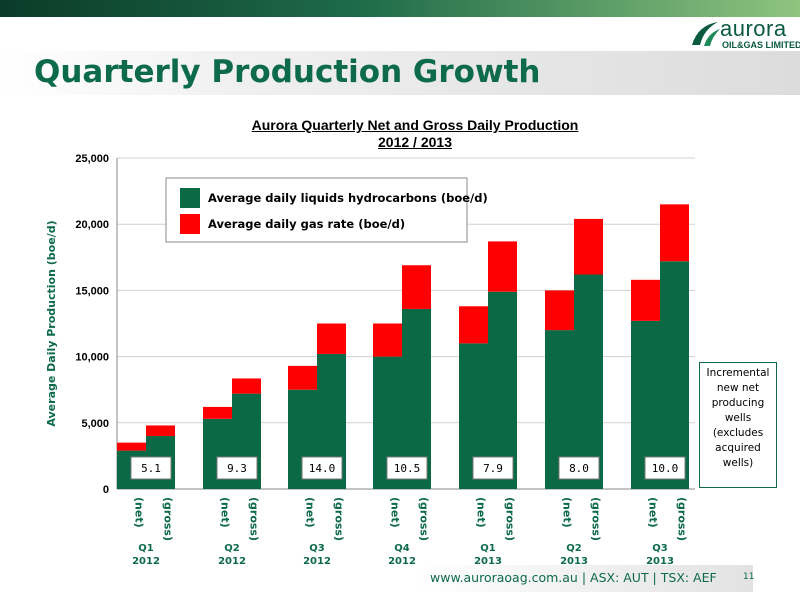 This screenshot has width=800, height=600. I want to click on wells-label: 7.9, so click(493, 468).